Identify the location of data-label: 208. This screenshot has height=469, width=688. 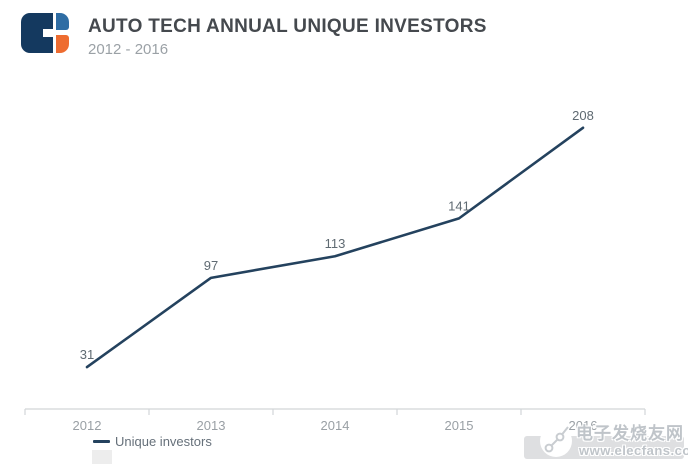
(583, 115).